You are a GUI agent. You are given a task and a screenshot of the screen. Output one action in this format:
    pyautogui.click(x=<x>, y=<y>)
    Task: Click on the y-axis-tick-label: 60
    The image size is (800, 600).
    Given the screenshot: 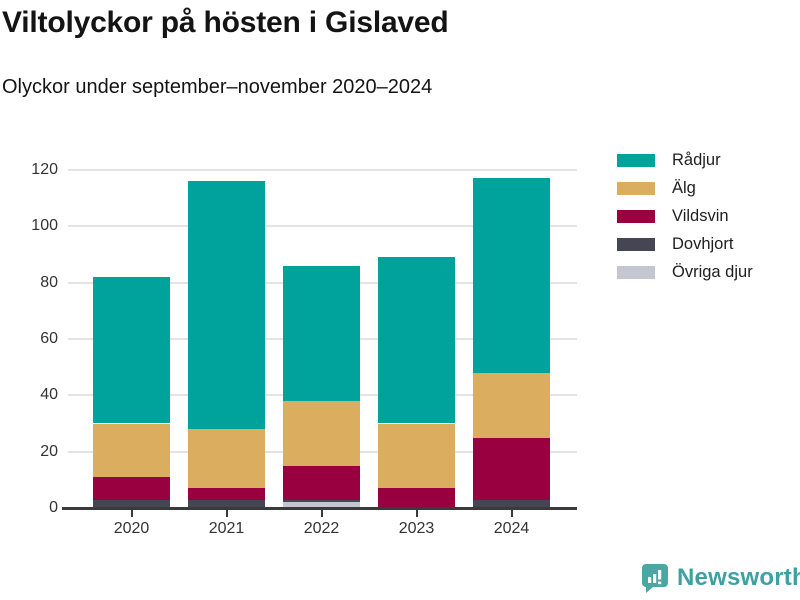 What is the action you would take?
    pyautogui.click(x=49, y=338)
    